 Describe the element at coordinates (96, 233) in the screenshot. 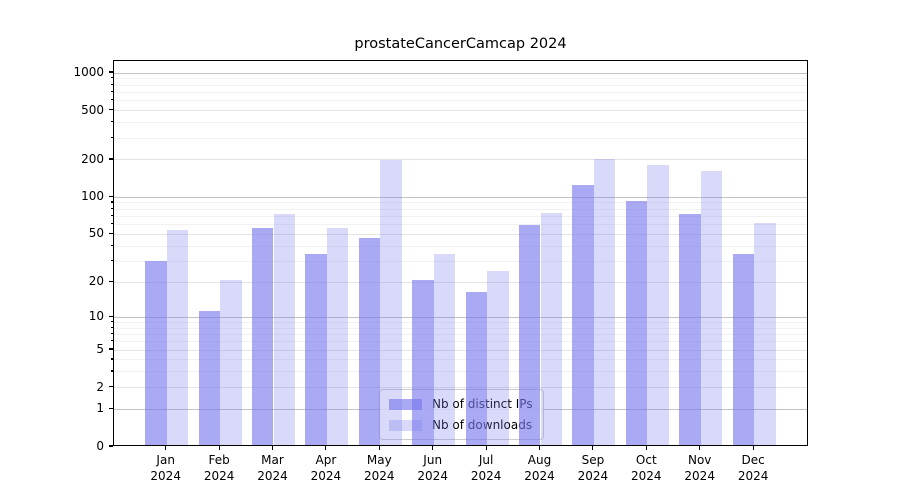

I see `y-axis-tick-label-50: 50` at that location.